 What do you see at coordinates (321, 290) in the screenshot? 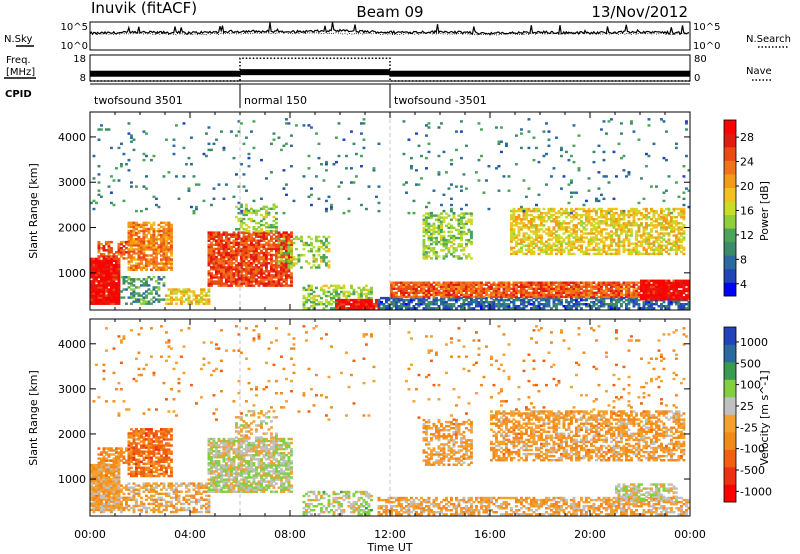
I see `heatmap-cell-1903` at bounding box center [321, 290].